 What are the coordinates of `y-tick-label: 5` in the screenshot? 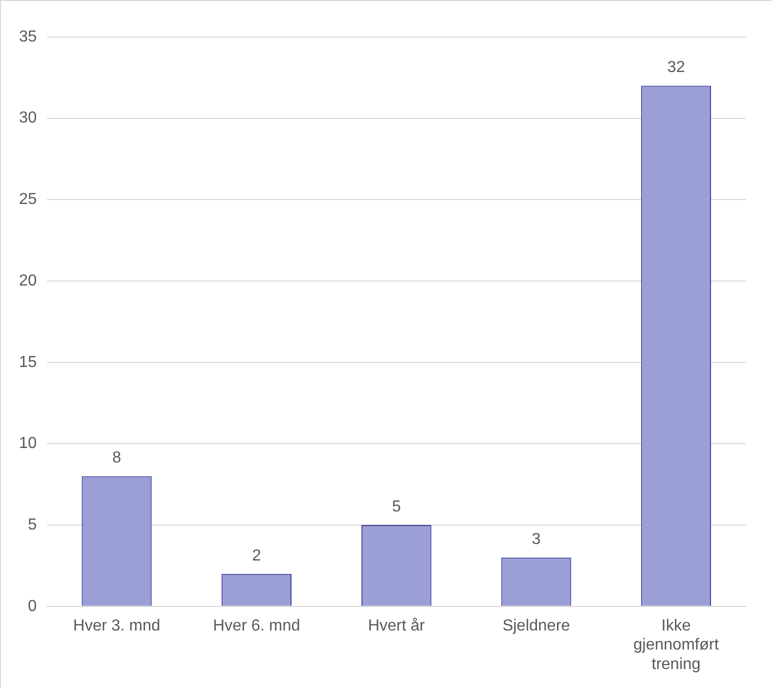 It's located at (32, 525).